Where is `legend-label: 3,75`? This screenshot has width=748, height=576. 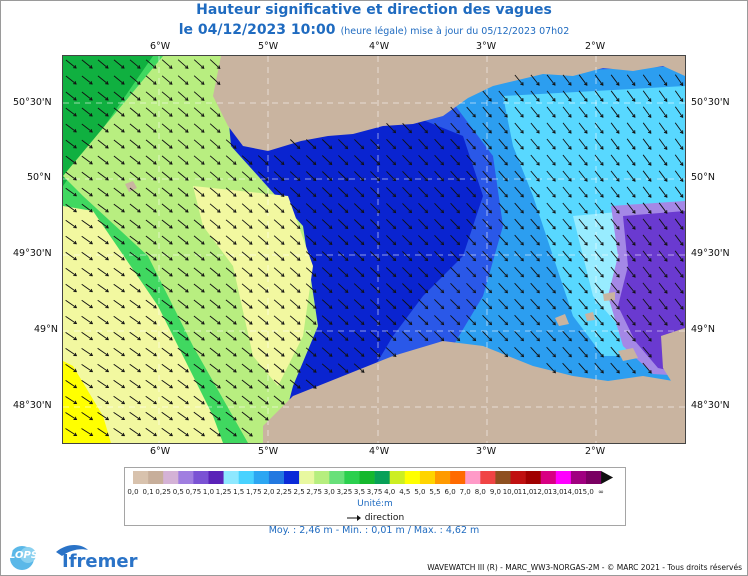 legend-label: 3,75 is located at coordinates (375, 492).